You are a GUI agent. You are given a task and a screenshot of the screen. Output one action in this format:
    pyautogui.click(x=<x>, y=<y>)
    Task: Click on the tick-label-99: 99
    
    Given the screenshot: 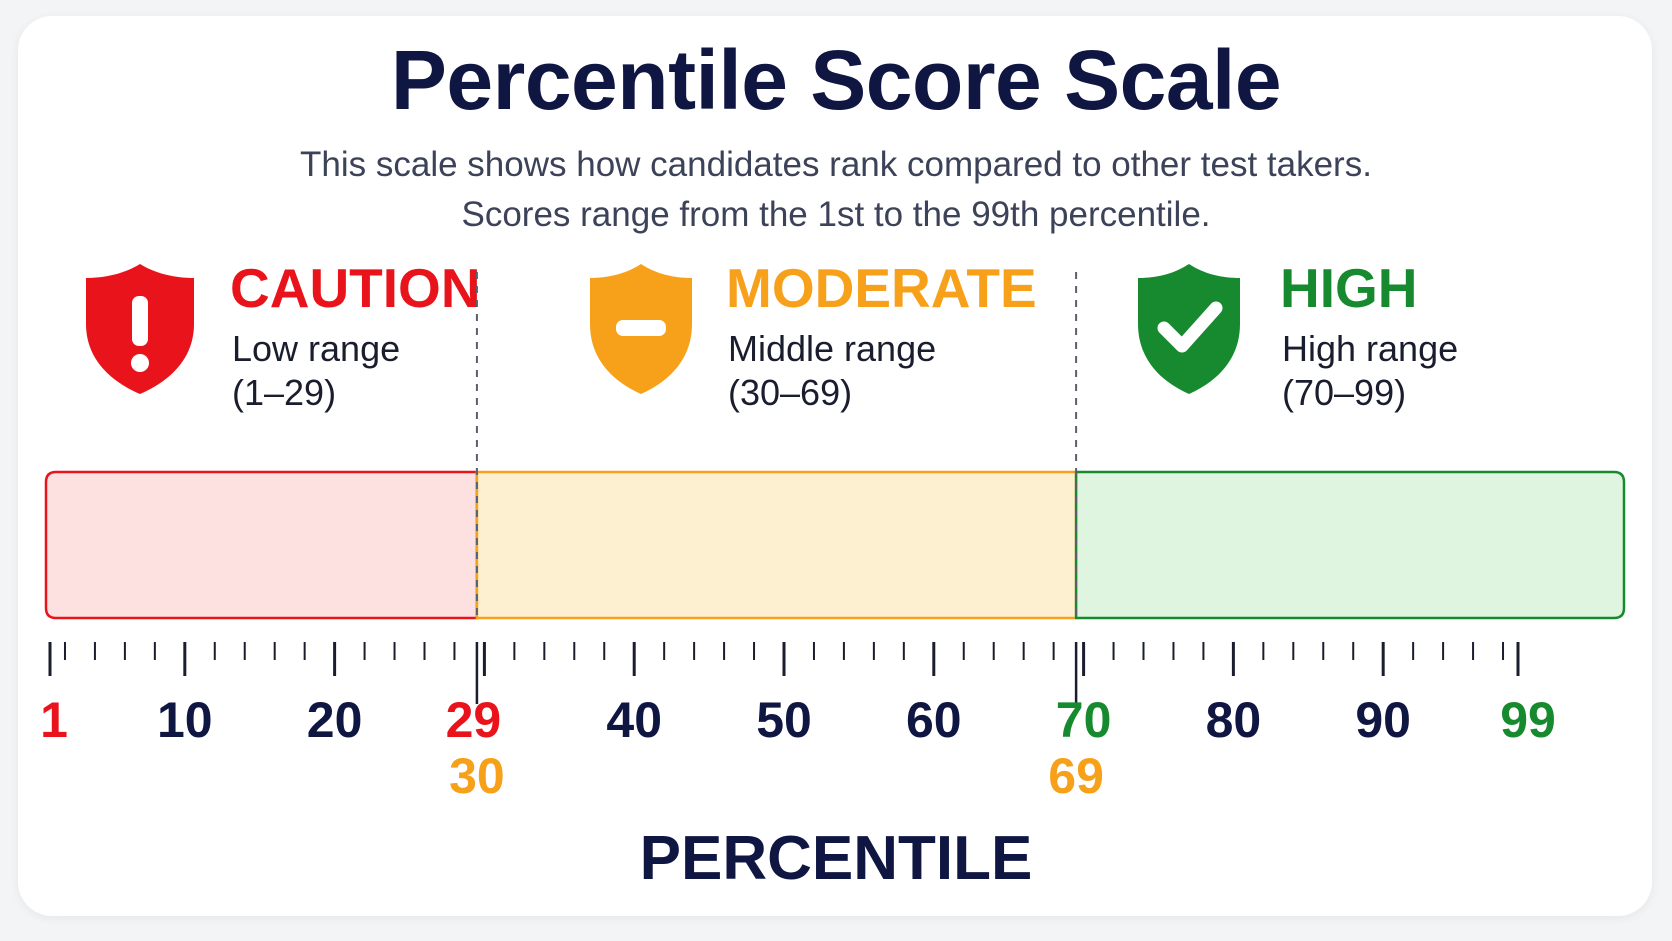 What is the action you would take?
    pyautogui.click(x=1528, y=720)
    